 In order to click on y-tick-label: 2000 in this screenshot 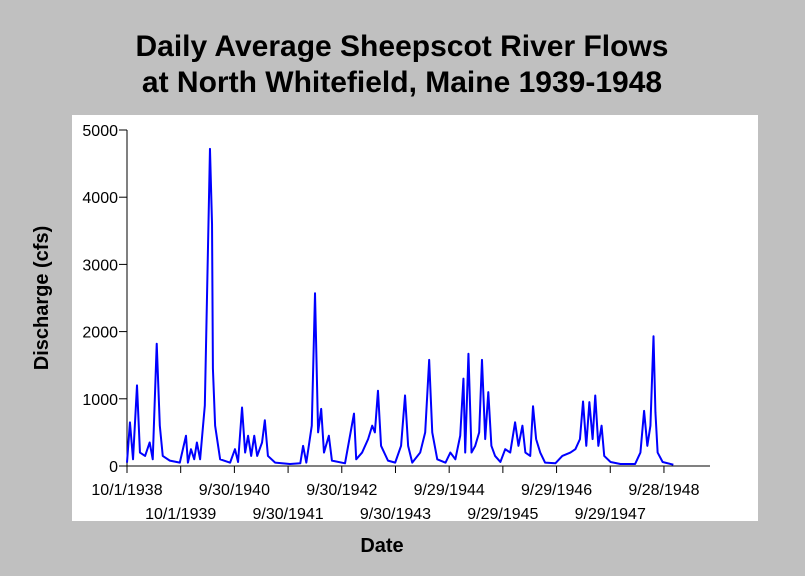, I will do `click(100, 333)`.